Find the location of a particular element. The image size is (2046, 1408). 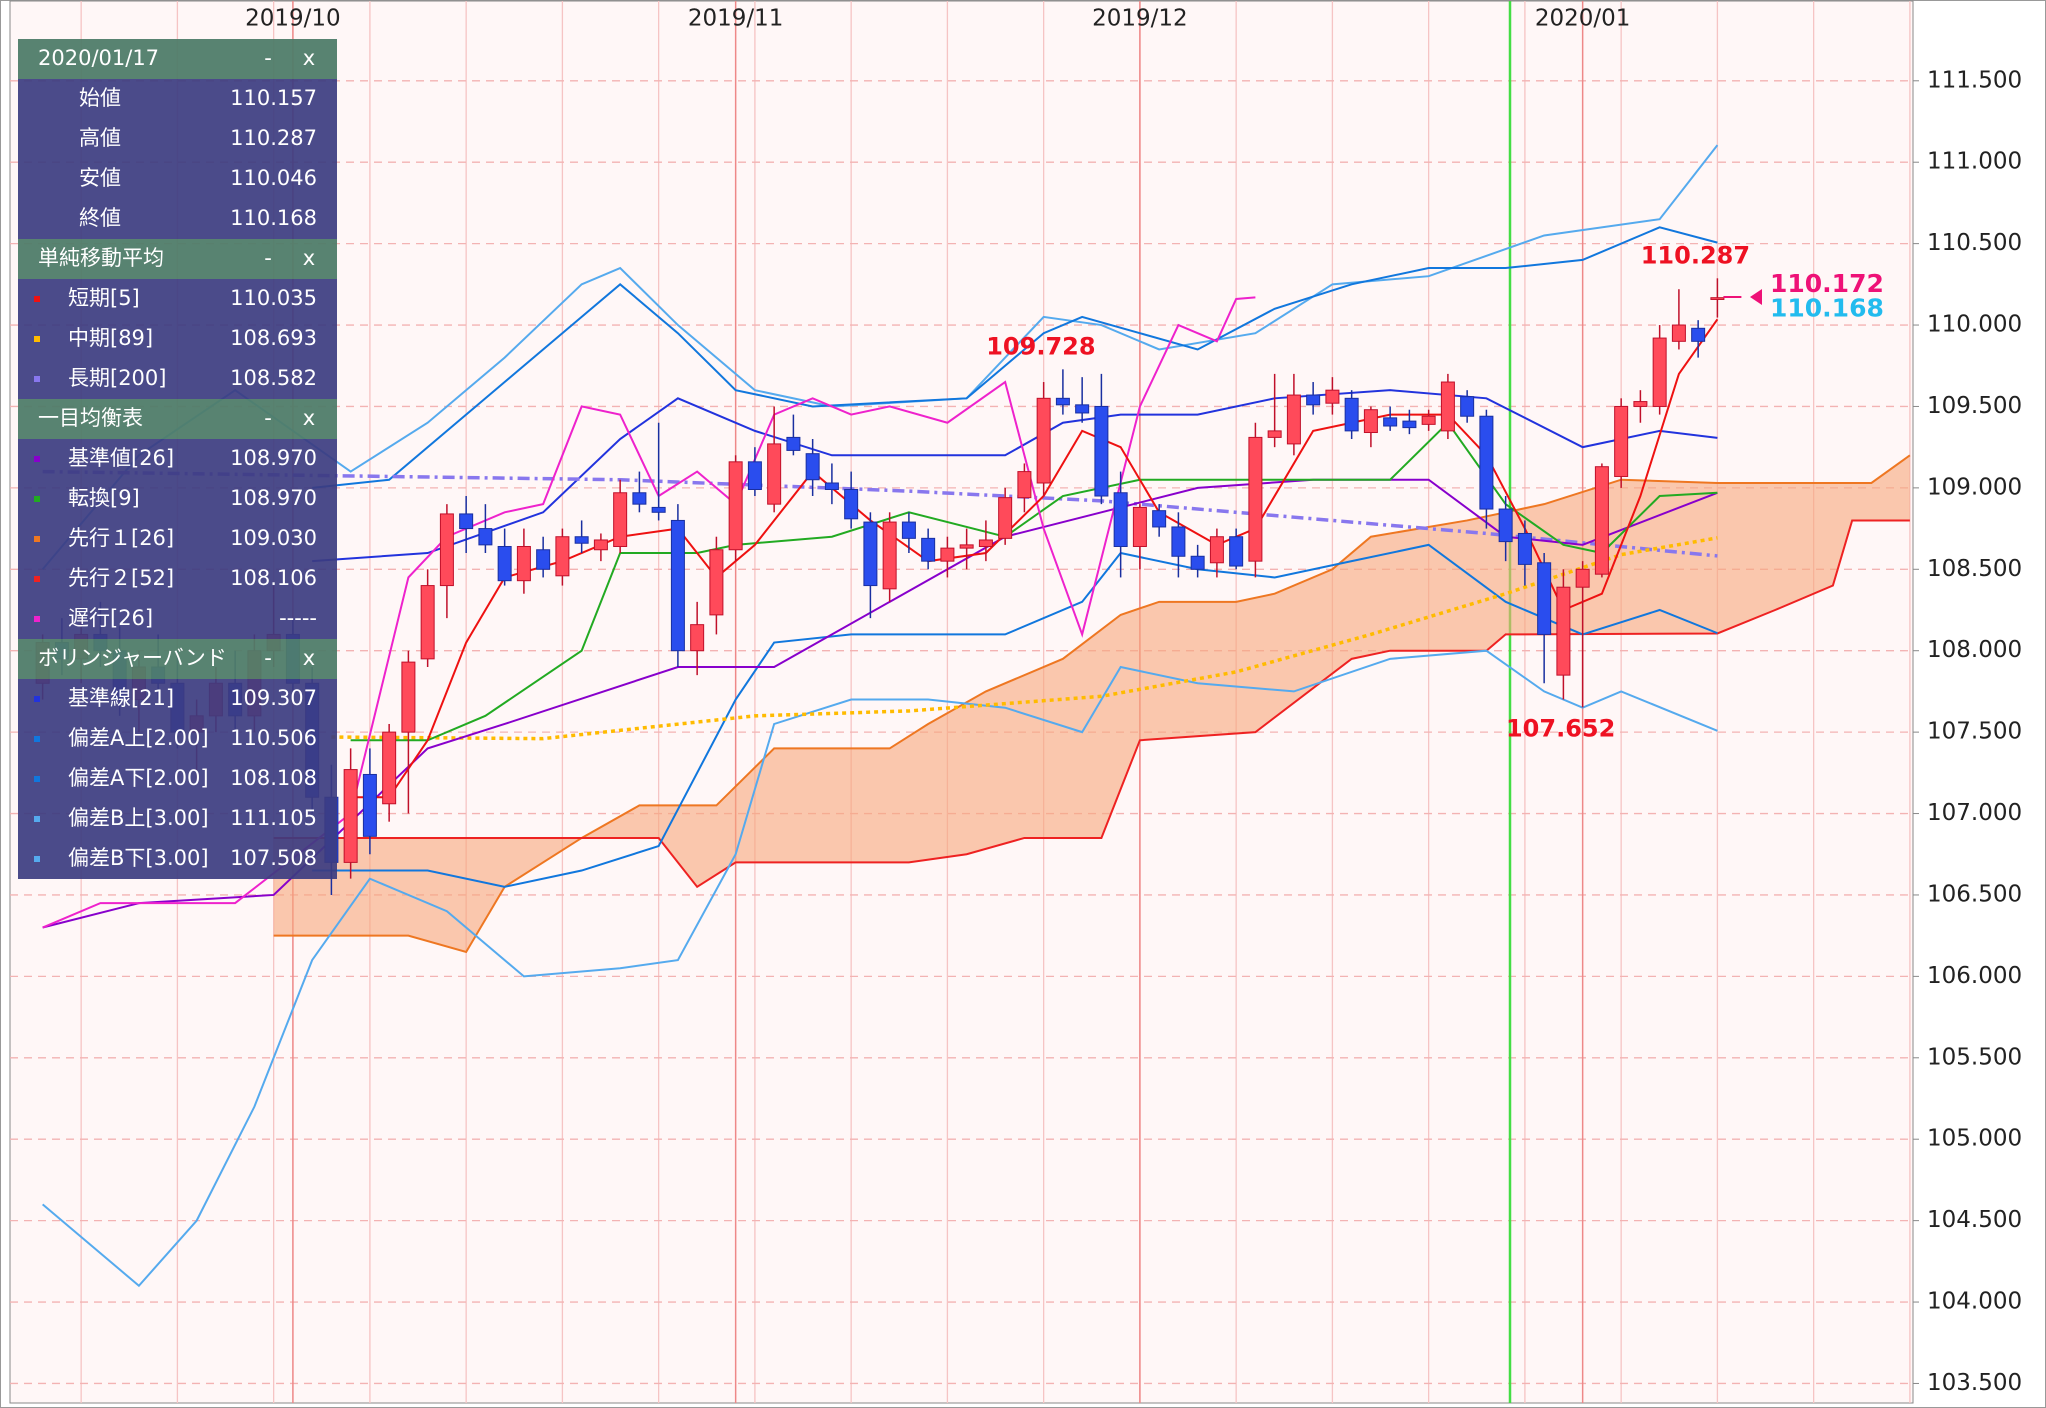

row-value: 111.105 is located at coordinates (273, 818).